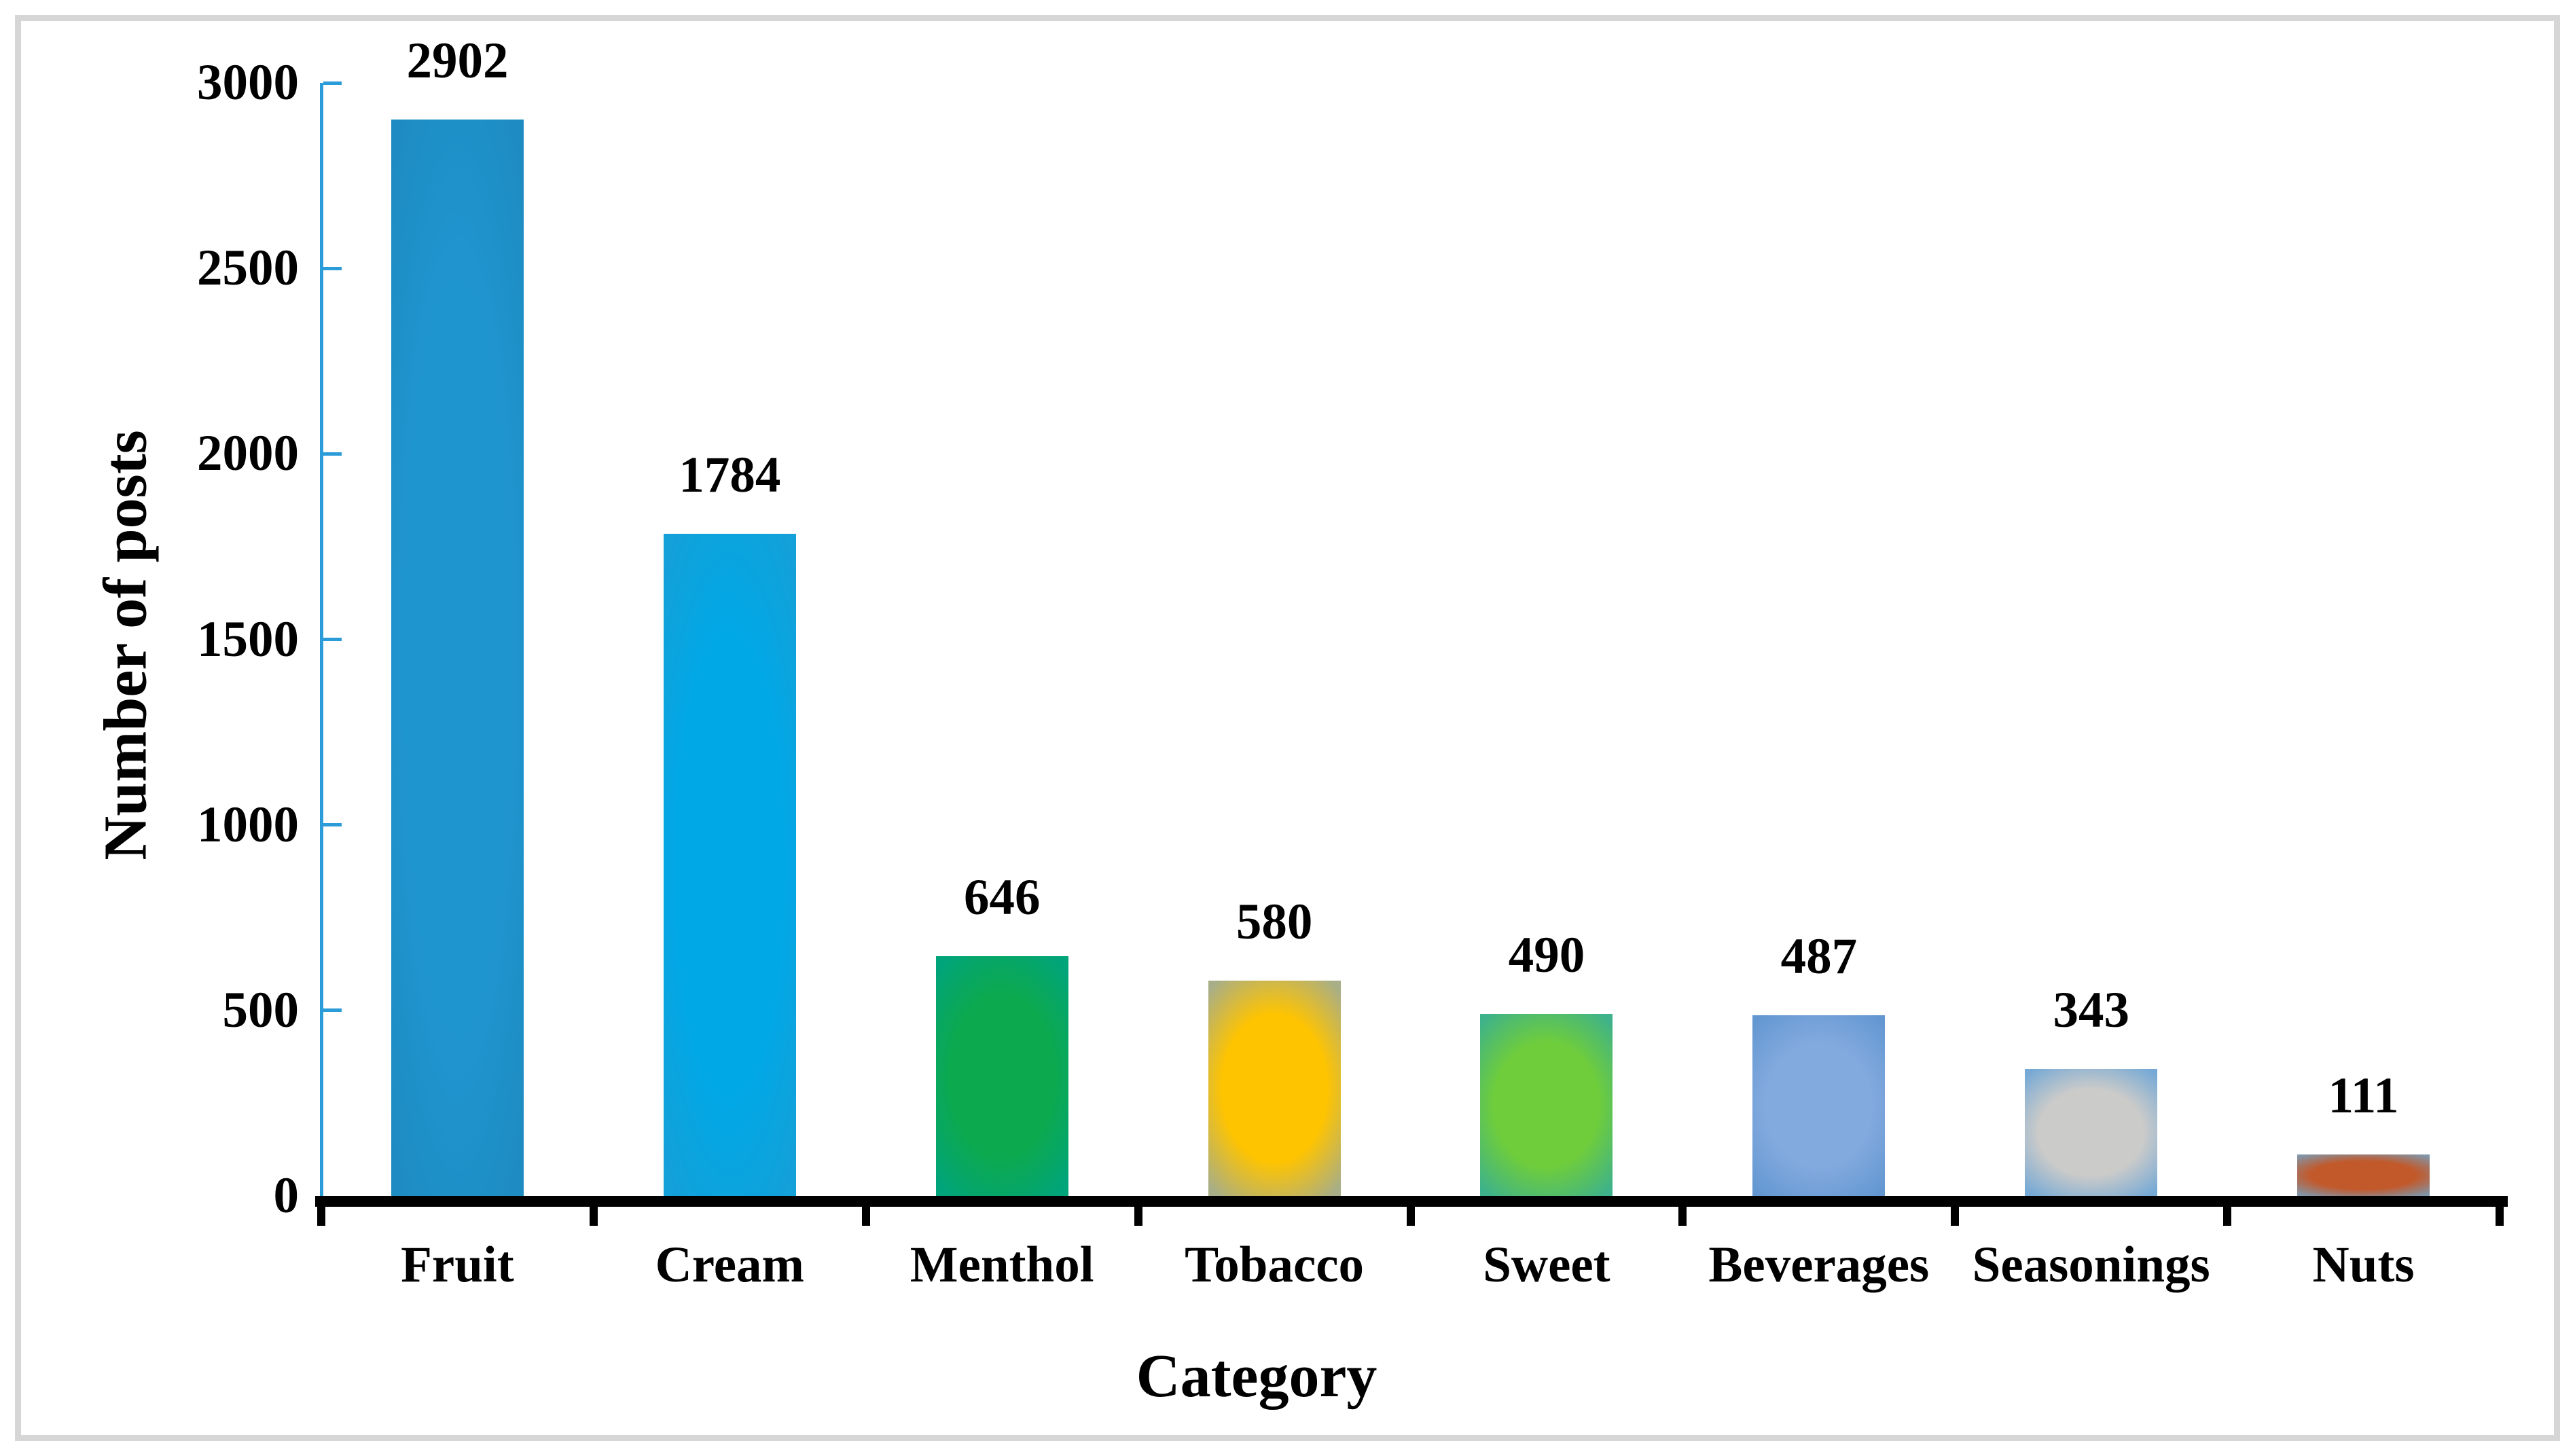 The image size is (2575, 1456). What do you see at coordinates (729, 1265) in the screenshot?
I see `category-label-cream: Cream` at bounding box center [729, 1265].